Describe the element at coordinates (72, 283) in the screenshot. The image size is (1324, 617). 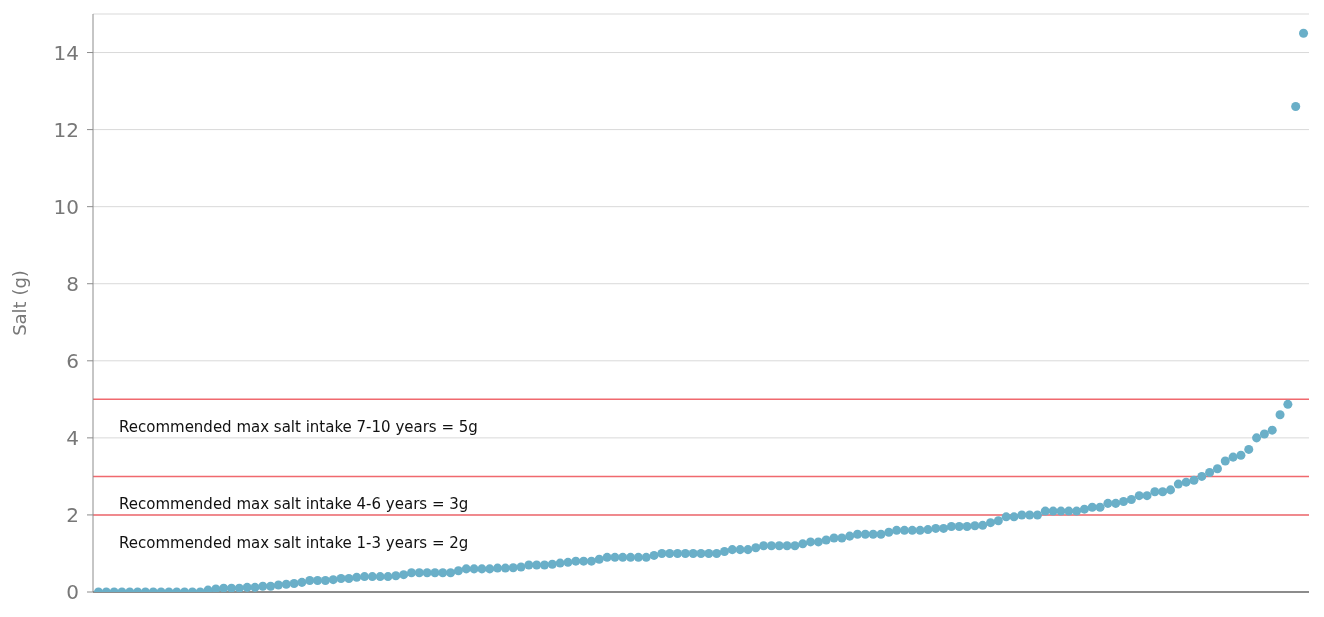
I see `y-tick-label: 8` at that location.